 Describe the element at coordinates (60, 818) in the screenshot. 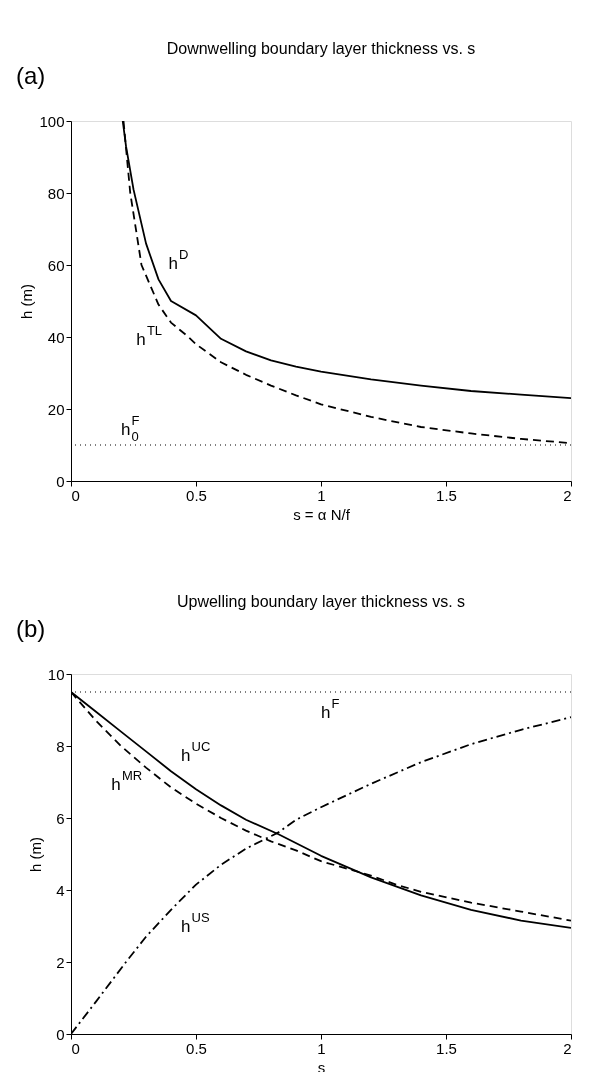

I see `y-tick-label: 6` at that location.